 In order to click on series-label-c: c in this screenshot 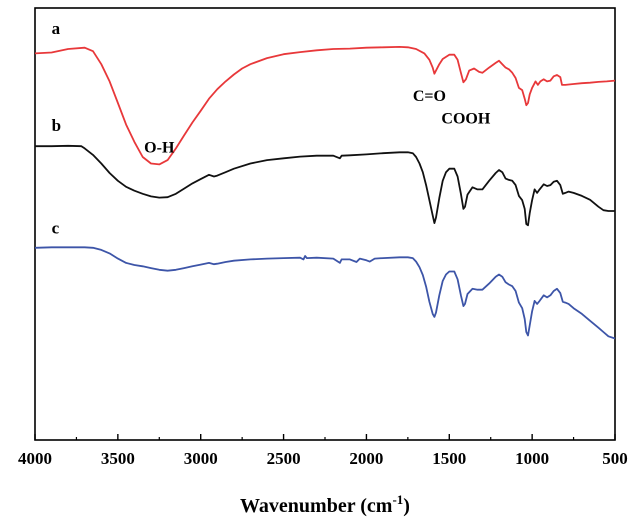, I will do `click(56, 228)`.